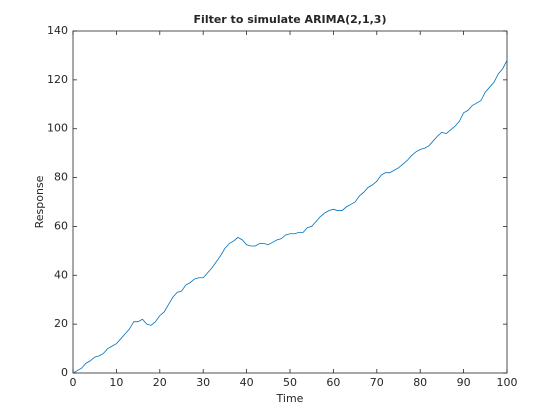 This screenshot has height=420, width=560. Describe the element at coordinates (39, 201) in the screenshot. I see `y-axis-label: Response` at that location.